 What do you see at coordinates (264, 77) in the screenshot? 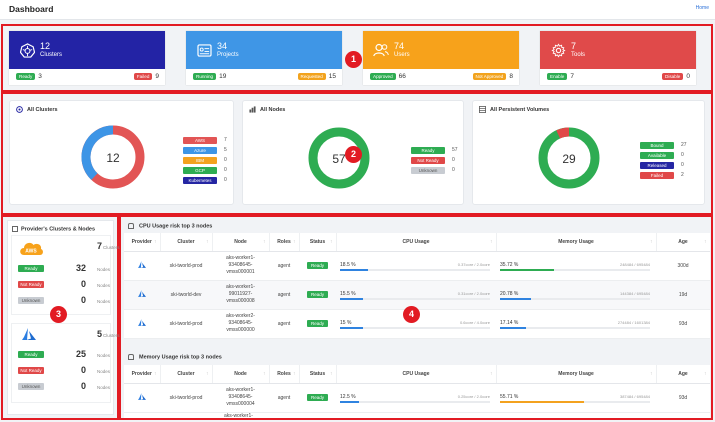
I see `projects-card-footer: Running 19 Requested 15` at bounding box center [264, 77].